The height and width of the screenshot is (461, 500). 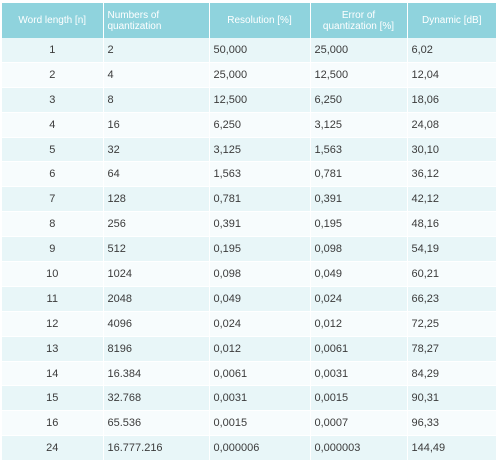 I want to click on header-numbers-of-quantization: Numbers of quantization, so click(x=156, y=20).